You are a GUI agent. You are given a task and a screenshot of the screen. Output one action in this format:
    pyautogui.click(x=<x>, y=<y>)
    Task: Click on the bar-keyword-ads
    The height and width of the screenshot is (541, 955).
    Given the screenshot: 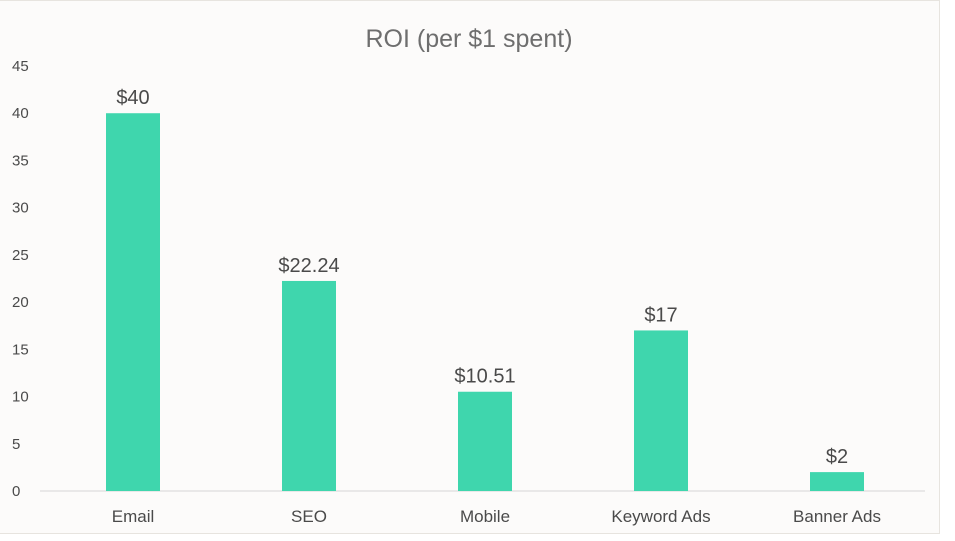 What is the action you would take?
    pyautogui.click(x=661, y=410)
    